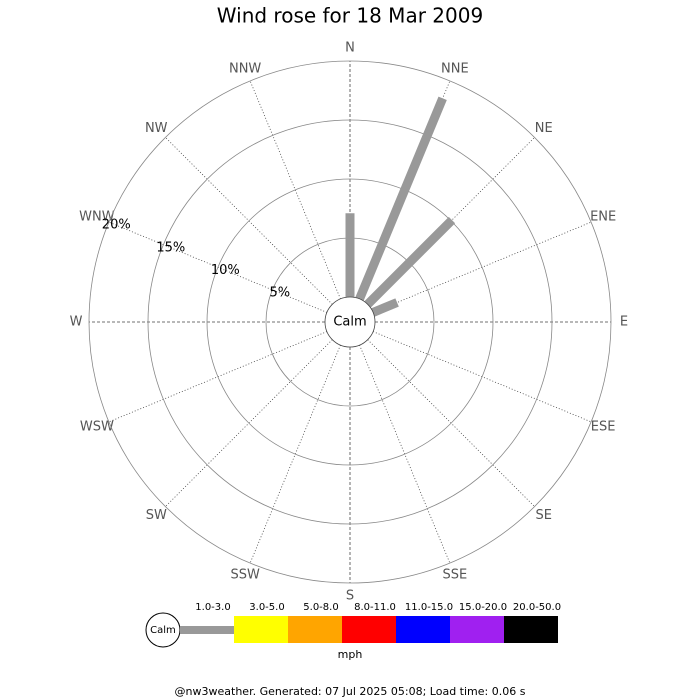 The width and height of the screenshot is (700, 700). Describe the element at coordinates (544, 515) in the screenshot. I see `direction-label: SE` at that location.